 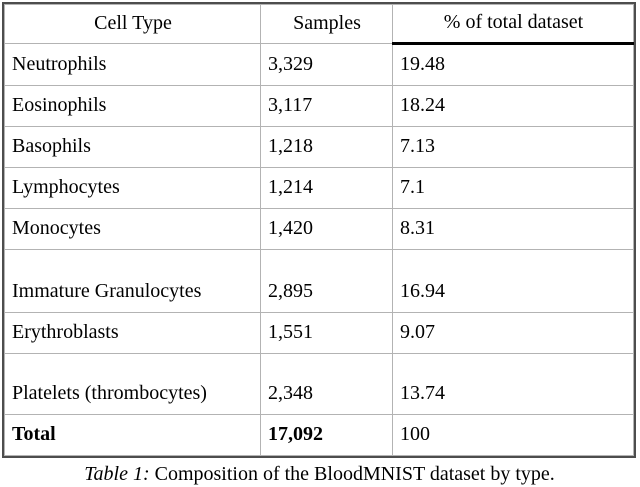 I want to click on header-cell-type: Cell Type, so click(x=132, y=24).